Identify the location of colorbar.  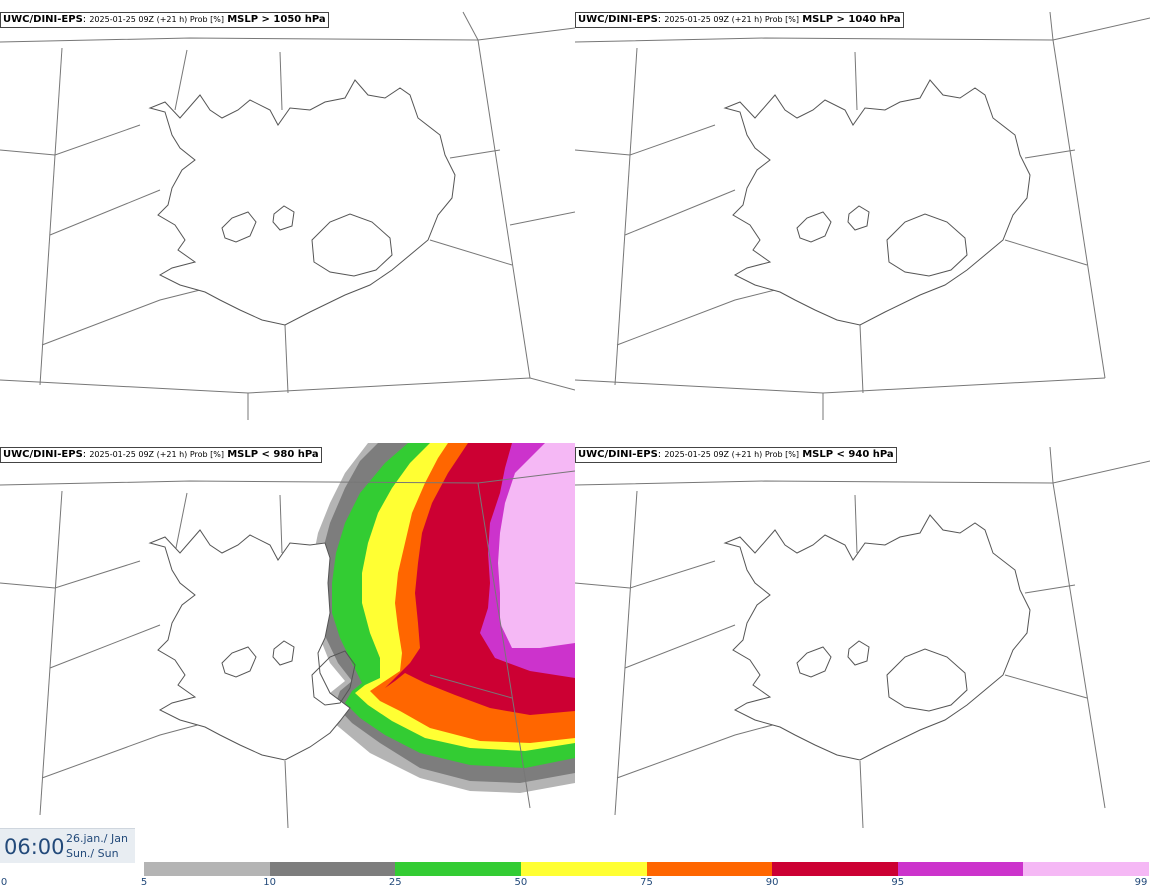
(646, 869).